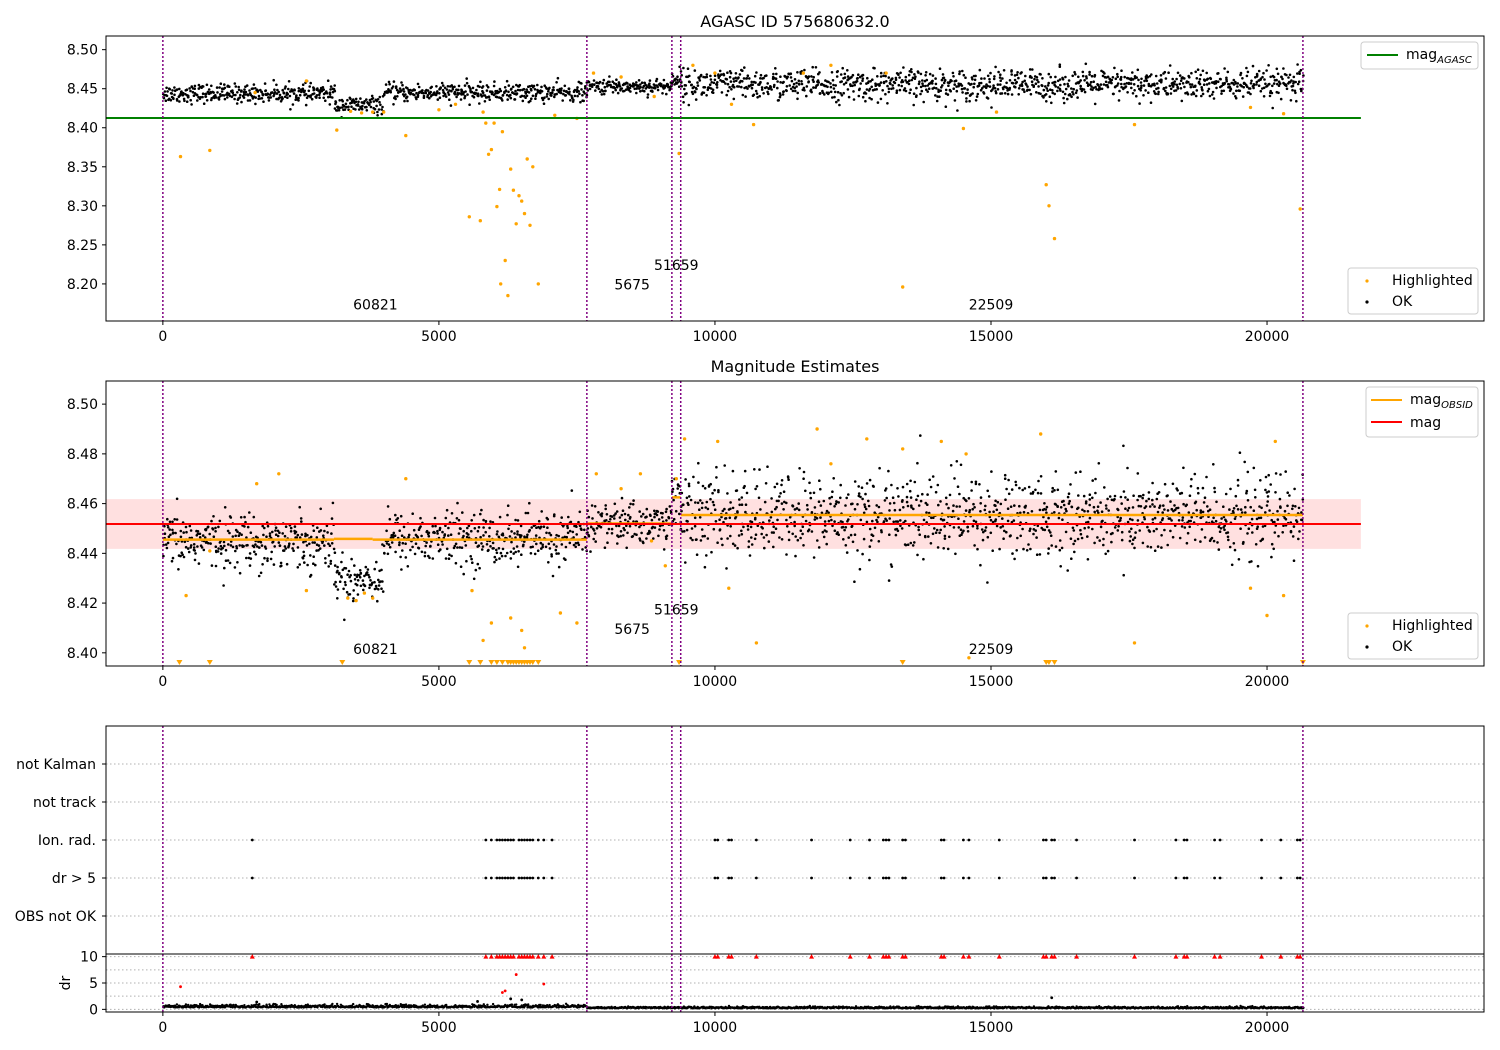  What do you see at coordinates (1367, 302) in the screenshot?
I see `ok-legend-marker` at bounding box center [1367, 302].